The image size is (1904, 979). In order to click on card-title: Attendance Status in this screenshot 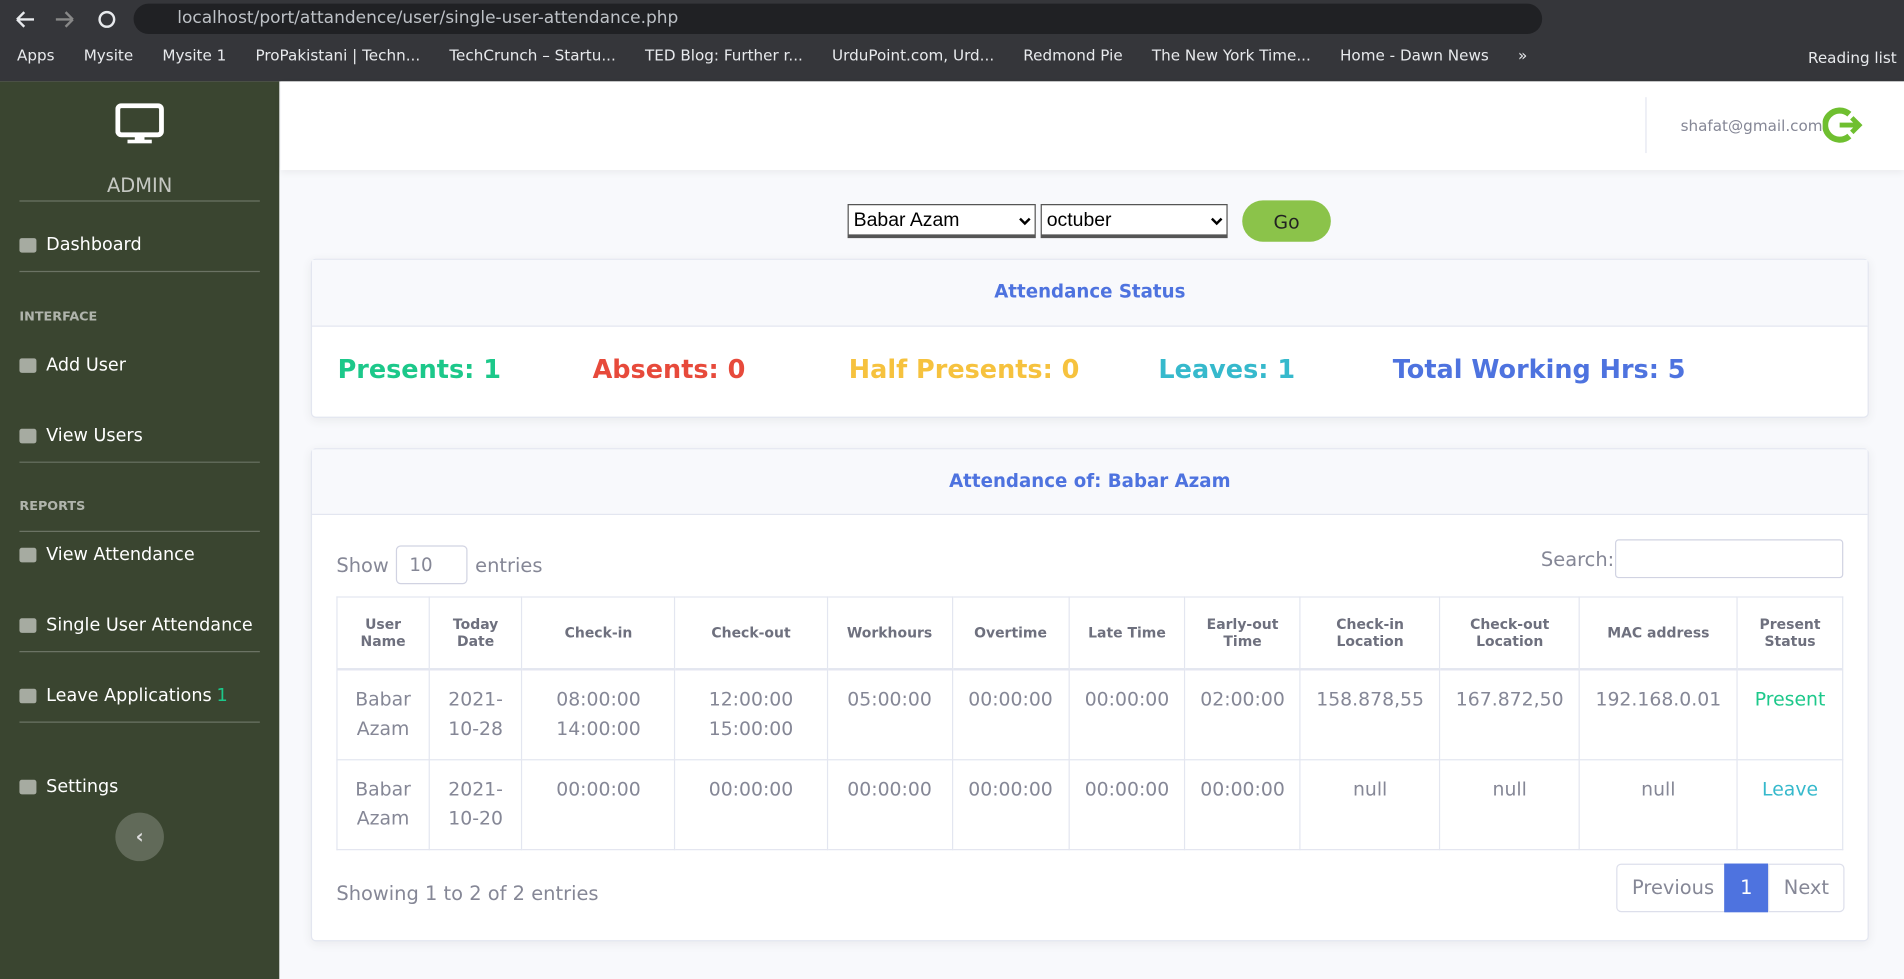, I will do `click(1090, 293)`.